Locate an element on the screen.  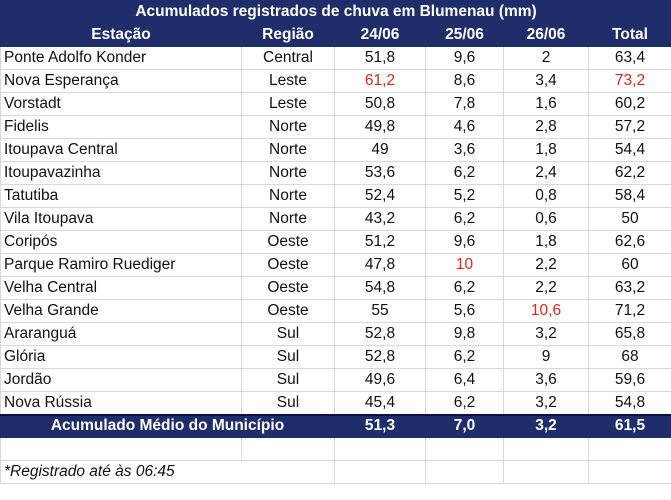
total-cell: 62,2 is located at coordinates (629, 173).